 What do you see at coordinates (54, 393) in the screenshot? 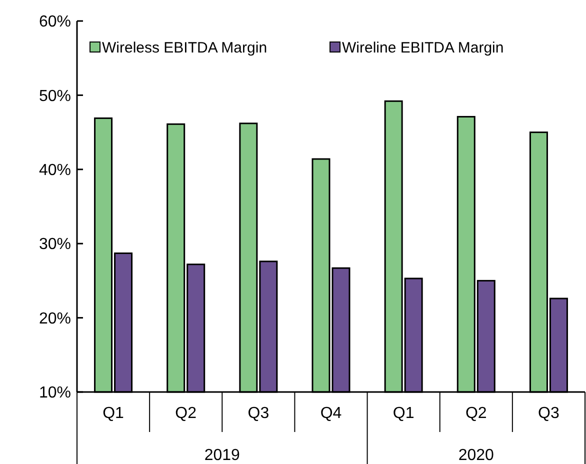
I see `y-tick-label: 10%` at bounding box center [54, 393].